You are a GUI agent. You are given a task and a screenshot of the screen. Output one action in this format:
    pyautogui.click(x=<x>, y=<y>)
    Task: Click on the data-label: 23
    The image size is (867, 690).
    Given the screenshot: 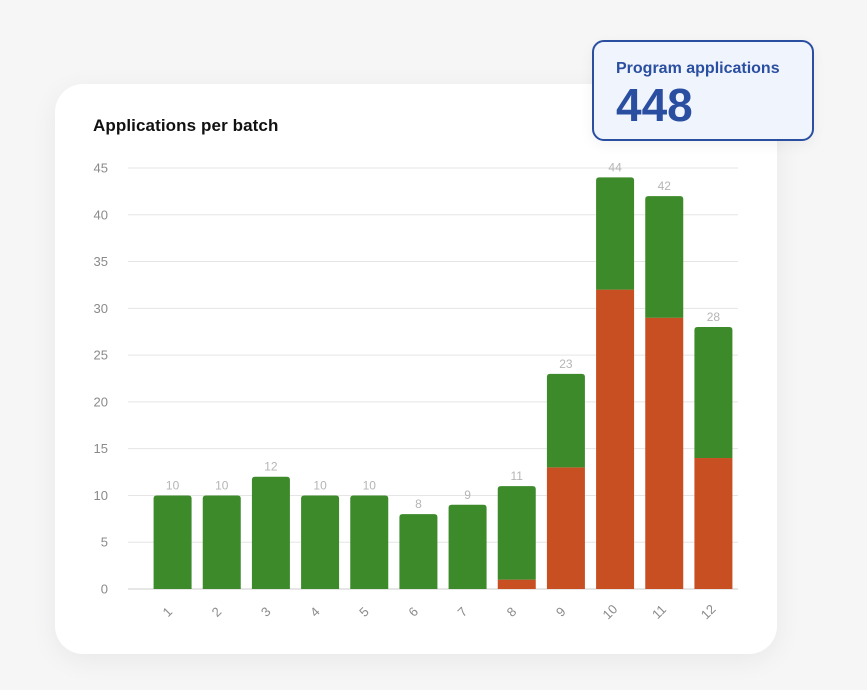 What is the action you would take?
    pyautogui.click(x=566, y=364)
    